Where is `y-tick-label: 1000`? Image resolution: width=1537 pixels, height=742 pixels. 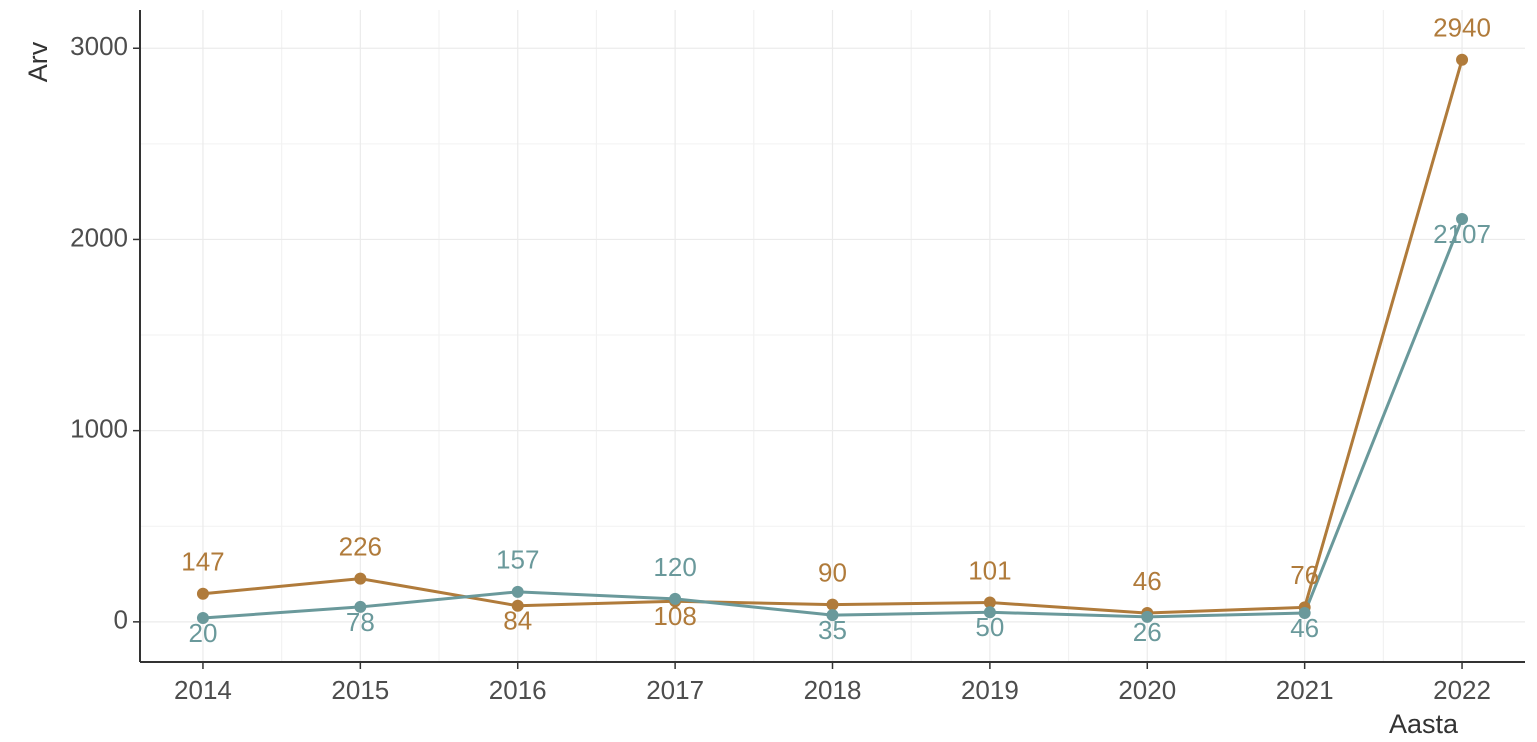
y-tick-label: 1000 is located at coordinates (99, 429).